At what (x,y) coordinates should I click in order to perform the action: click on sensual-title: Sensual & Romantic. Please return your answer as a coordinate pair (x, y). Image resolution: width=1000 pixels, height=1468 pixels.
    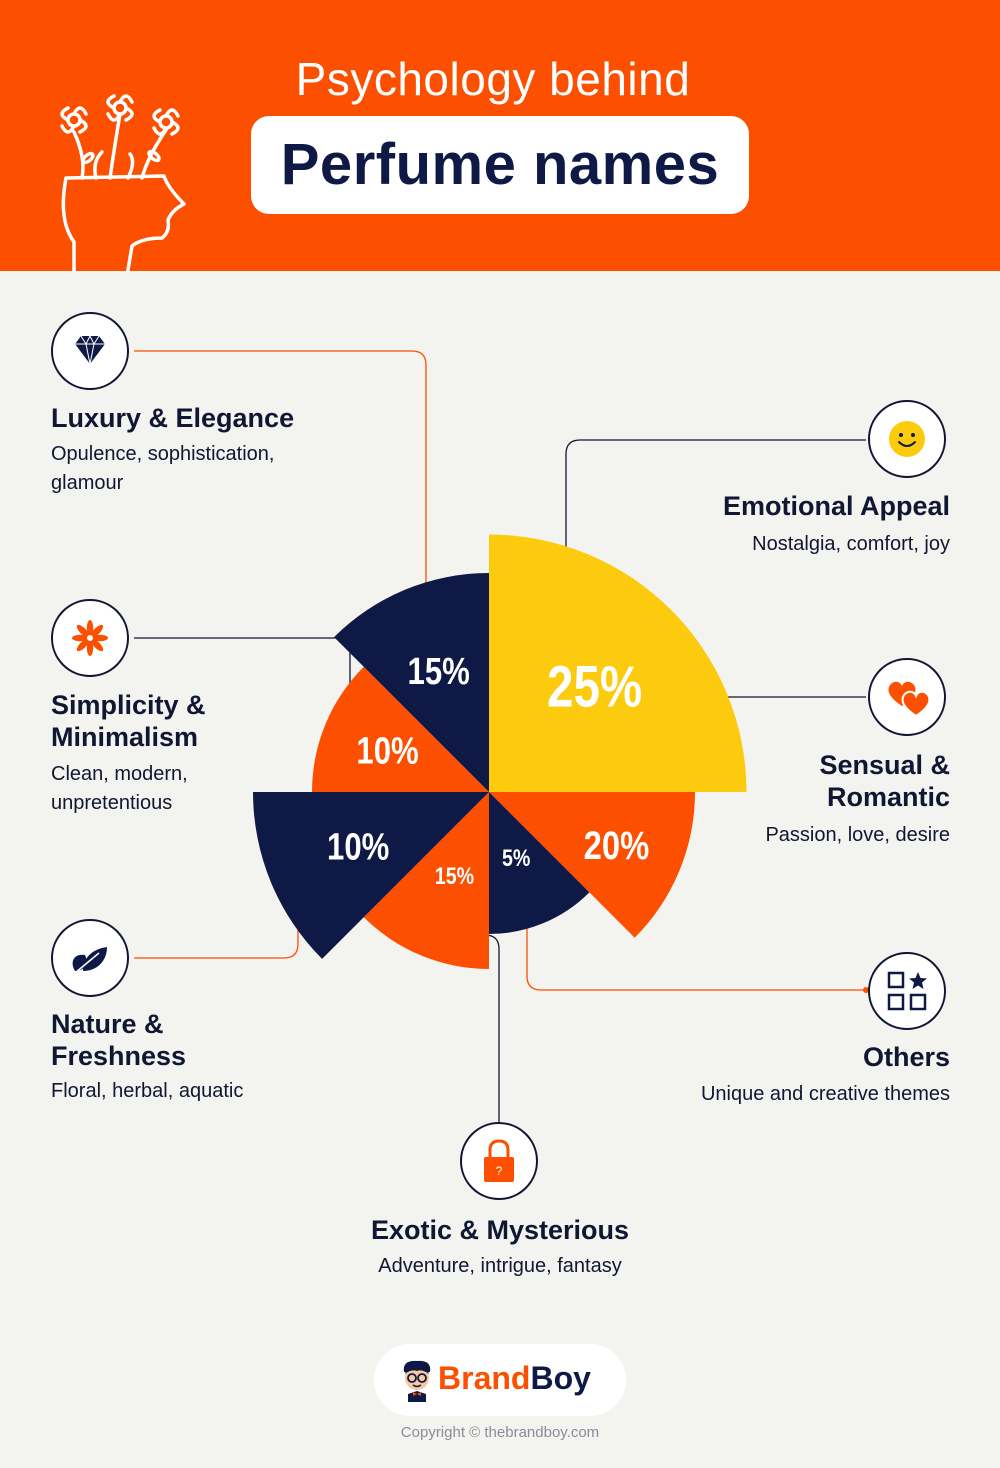
    Looking at the image, I should click on (884, 781).